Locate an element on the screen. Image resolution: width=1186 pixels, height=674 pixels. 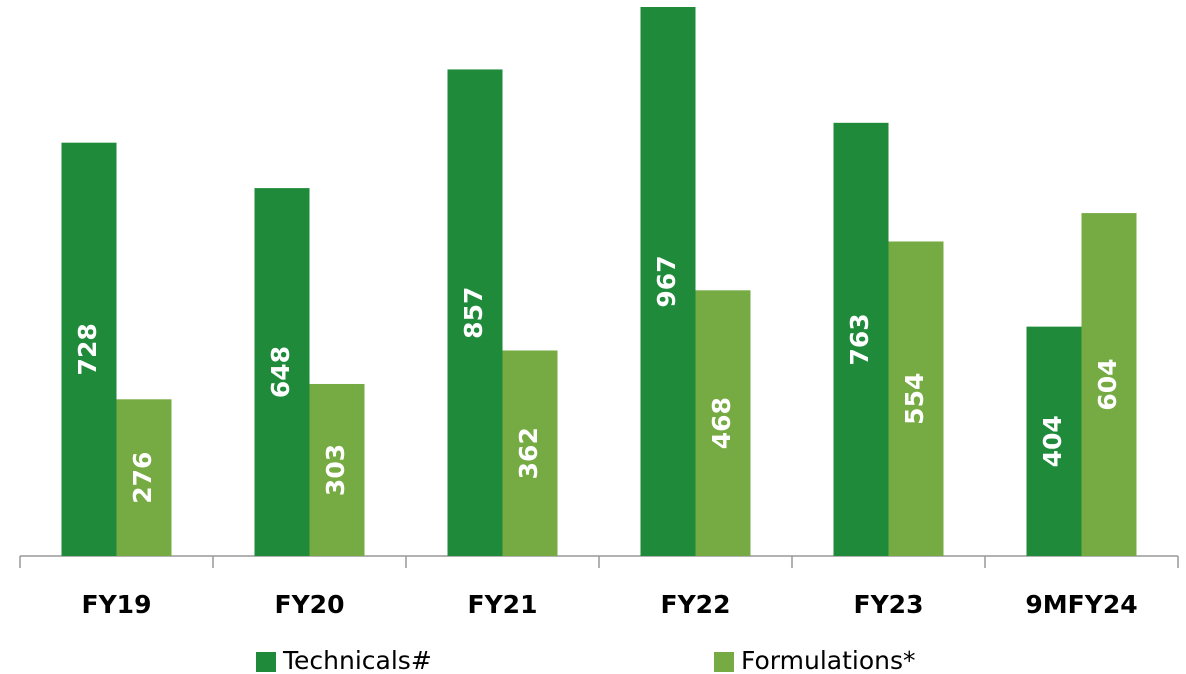
data-label: 728 is located at coordinates (87, 349).